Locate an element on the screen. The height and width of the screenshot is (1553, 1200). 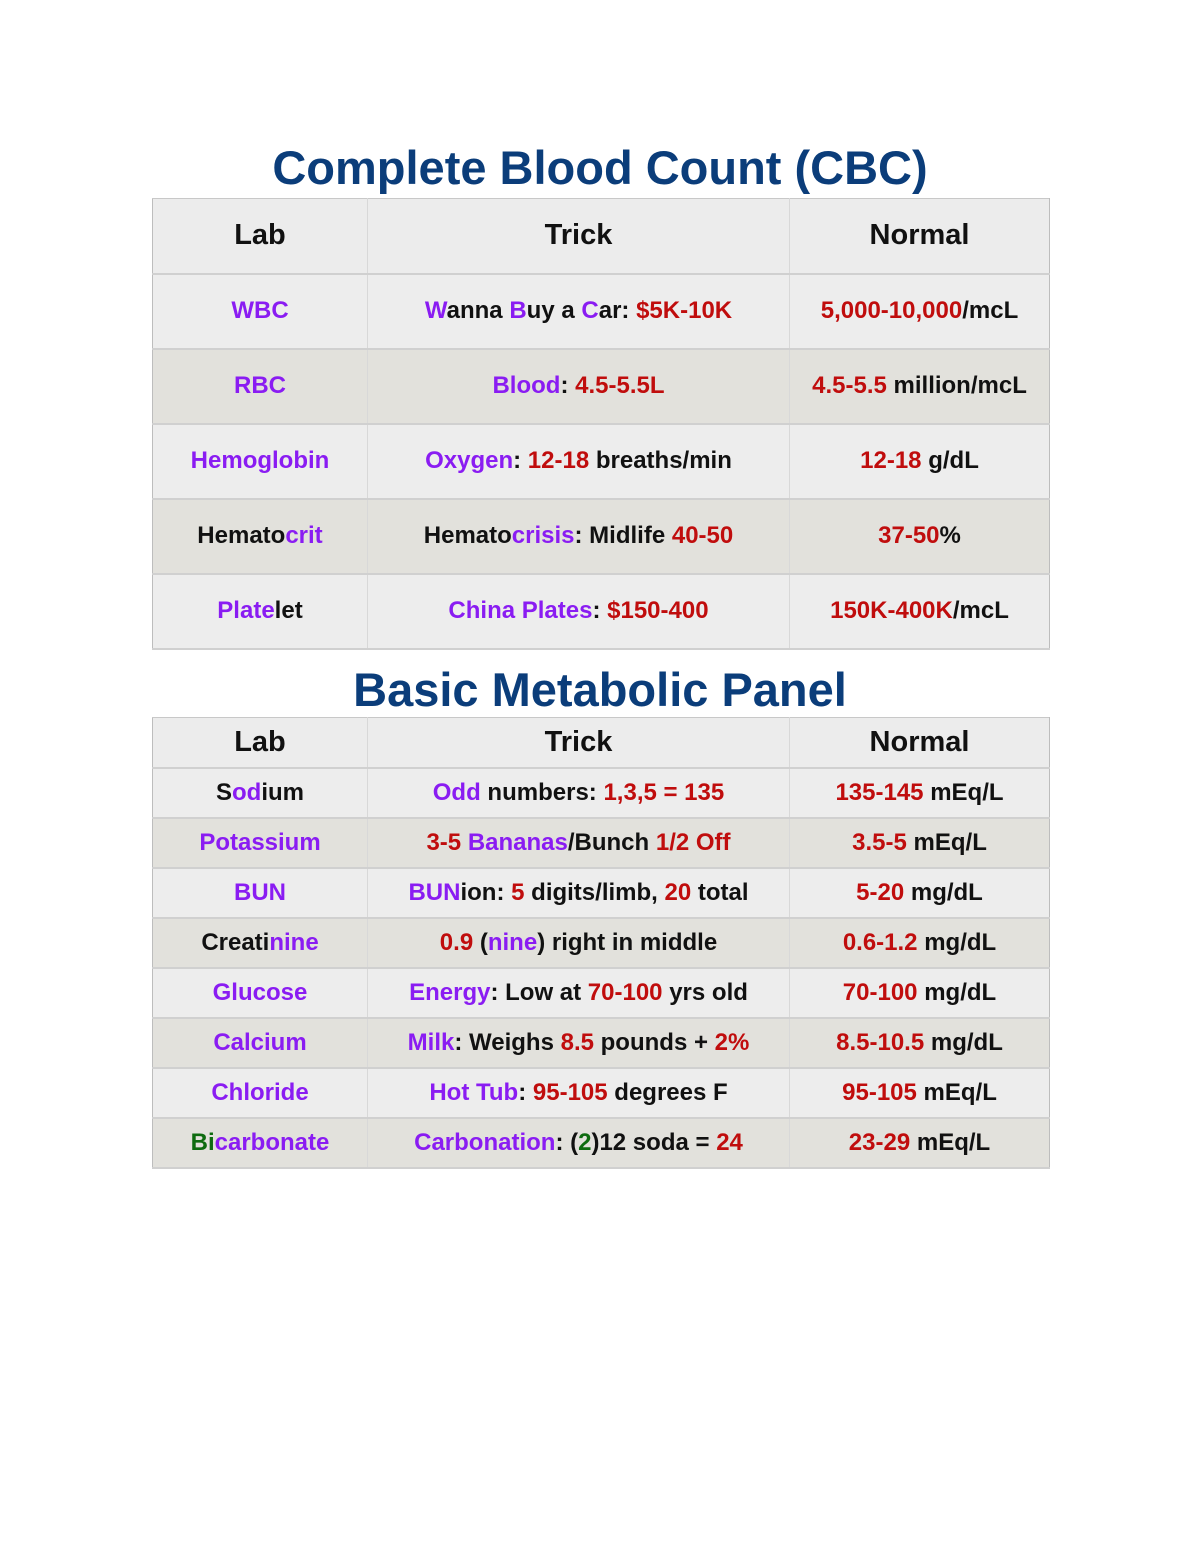
text-segment: 8.5-10.5 is located at coordinates (880, 1042).